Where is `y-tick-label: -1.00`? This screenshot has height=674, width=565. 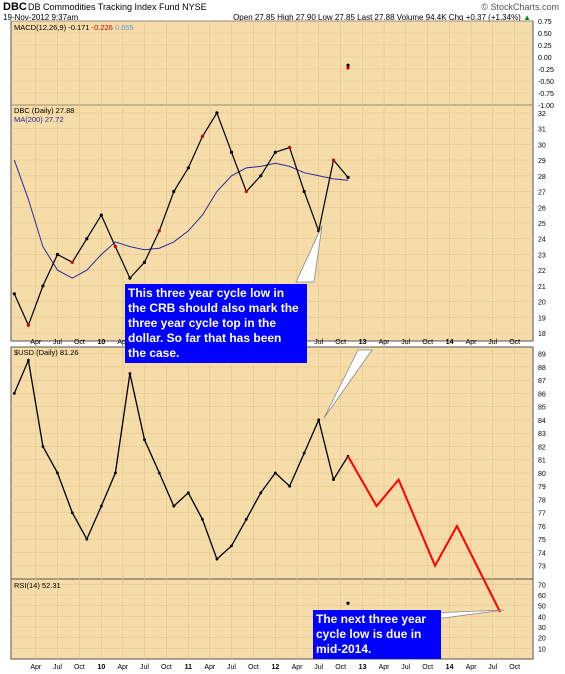 y-tick-label: -1.00 is located at coordinates (546, 106).